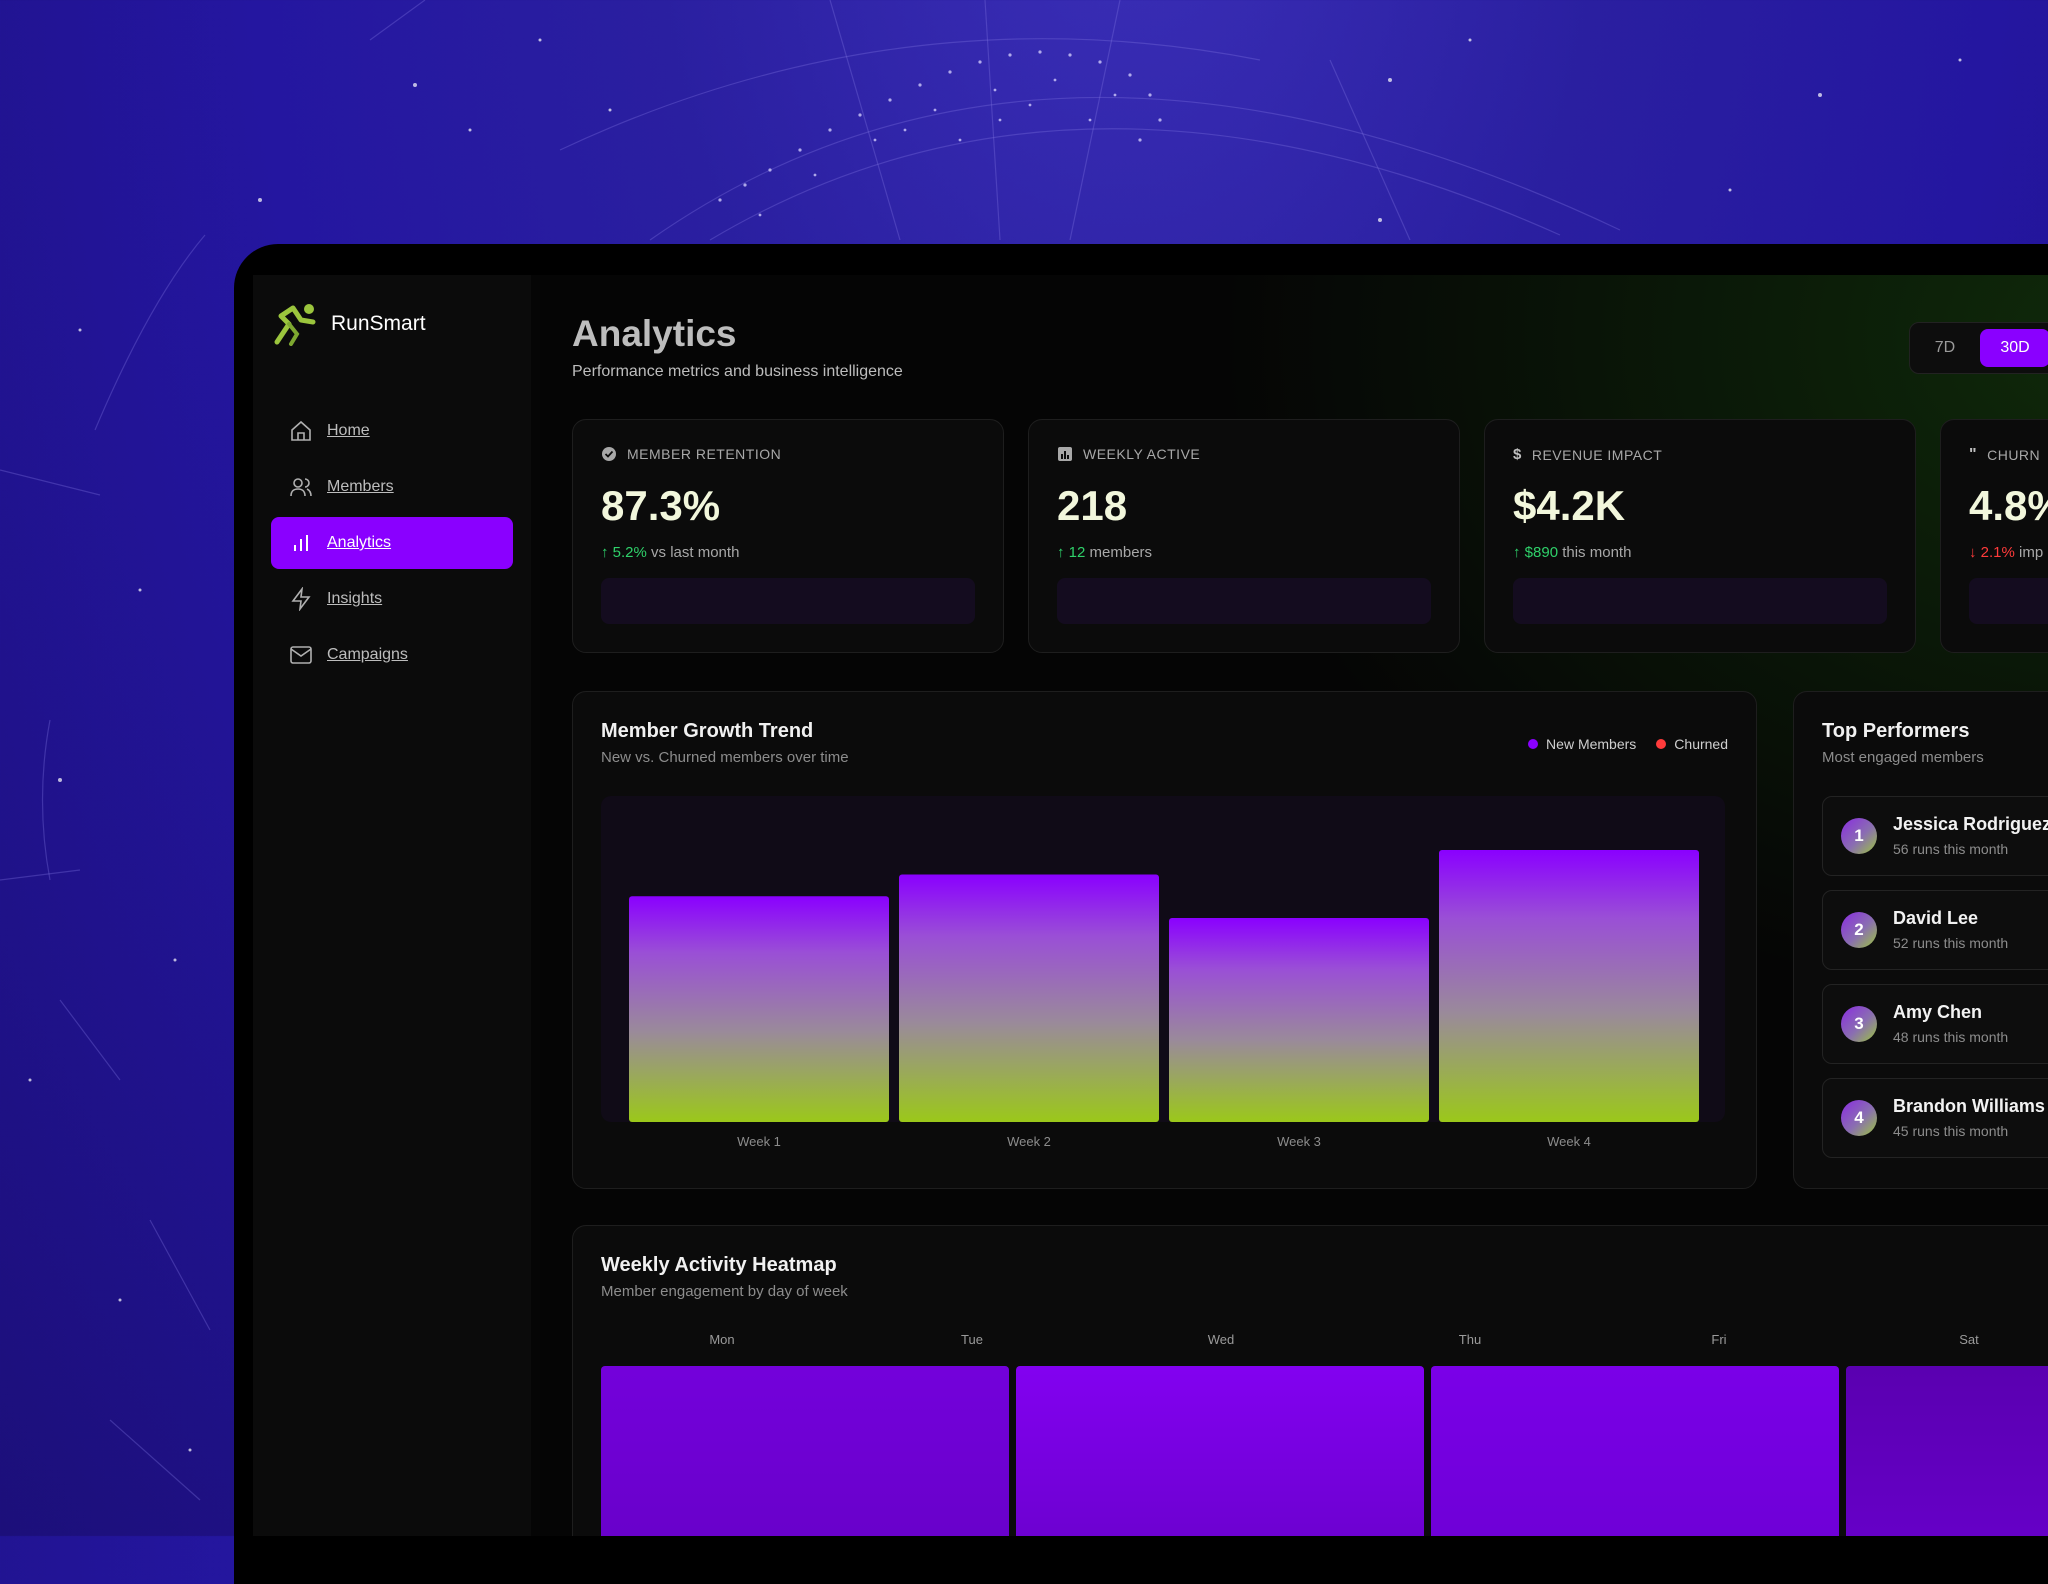 Image resolution: width=2048 pixels, height=1584 pixels. Describe the element at coordinates (661, 505) in the screenshot. I see `kpi-value: 87.3%` at that location.